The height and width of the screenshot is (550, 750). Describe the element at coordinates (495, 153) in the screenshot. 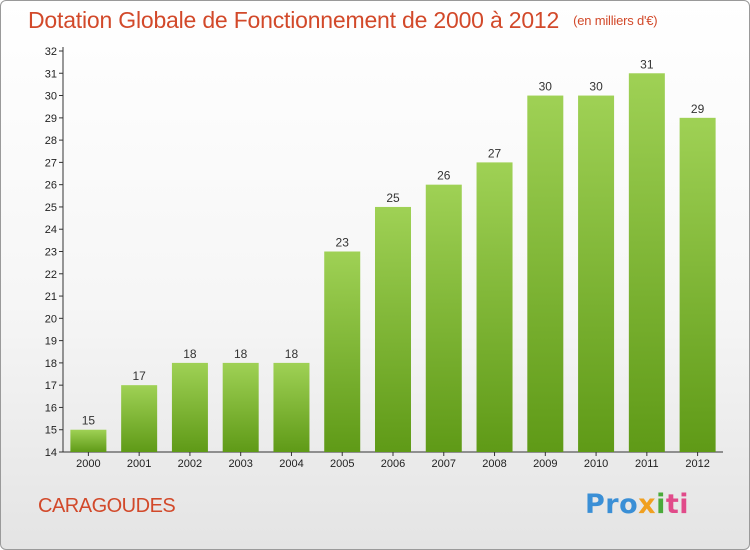

I see `bar-value-label: 27` at that location.